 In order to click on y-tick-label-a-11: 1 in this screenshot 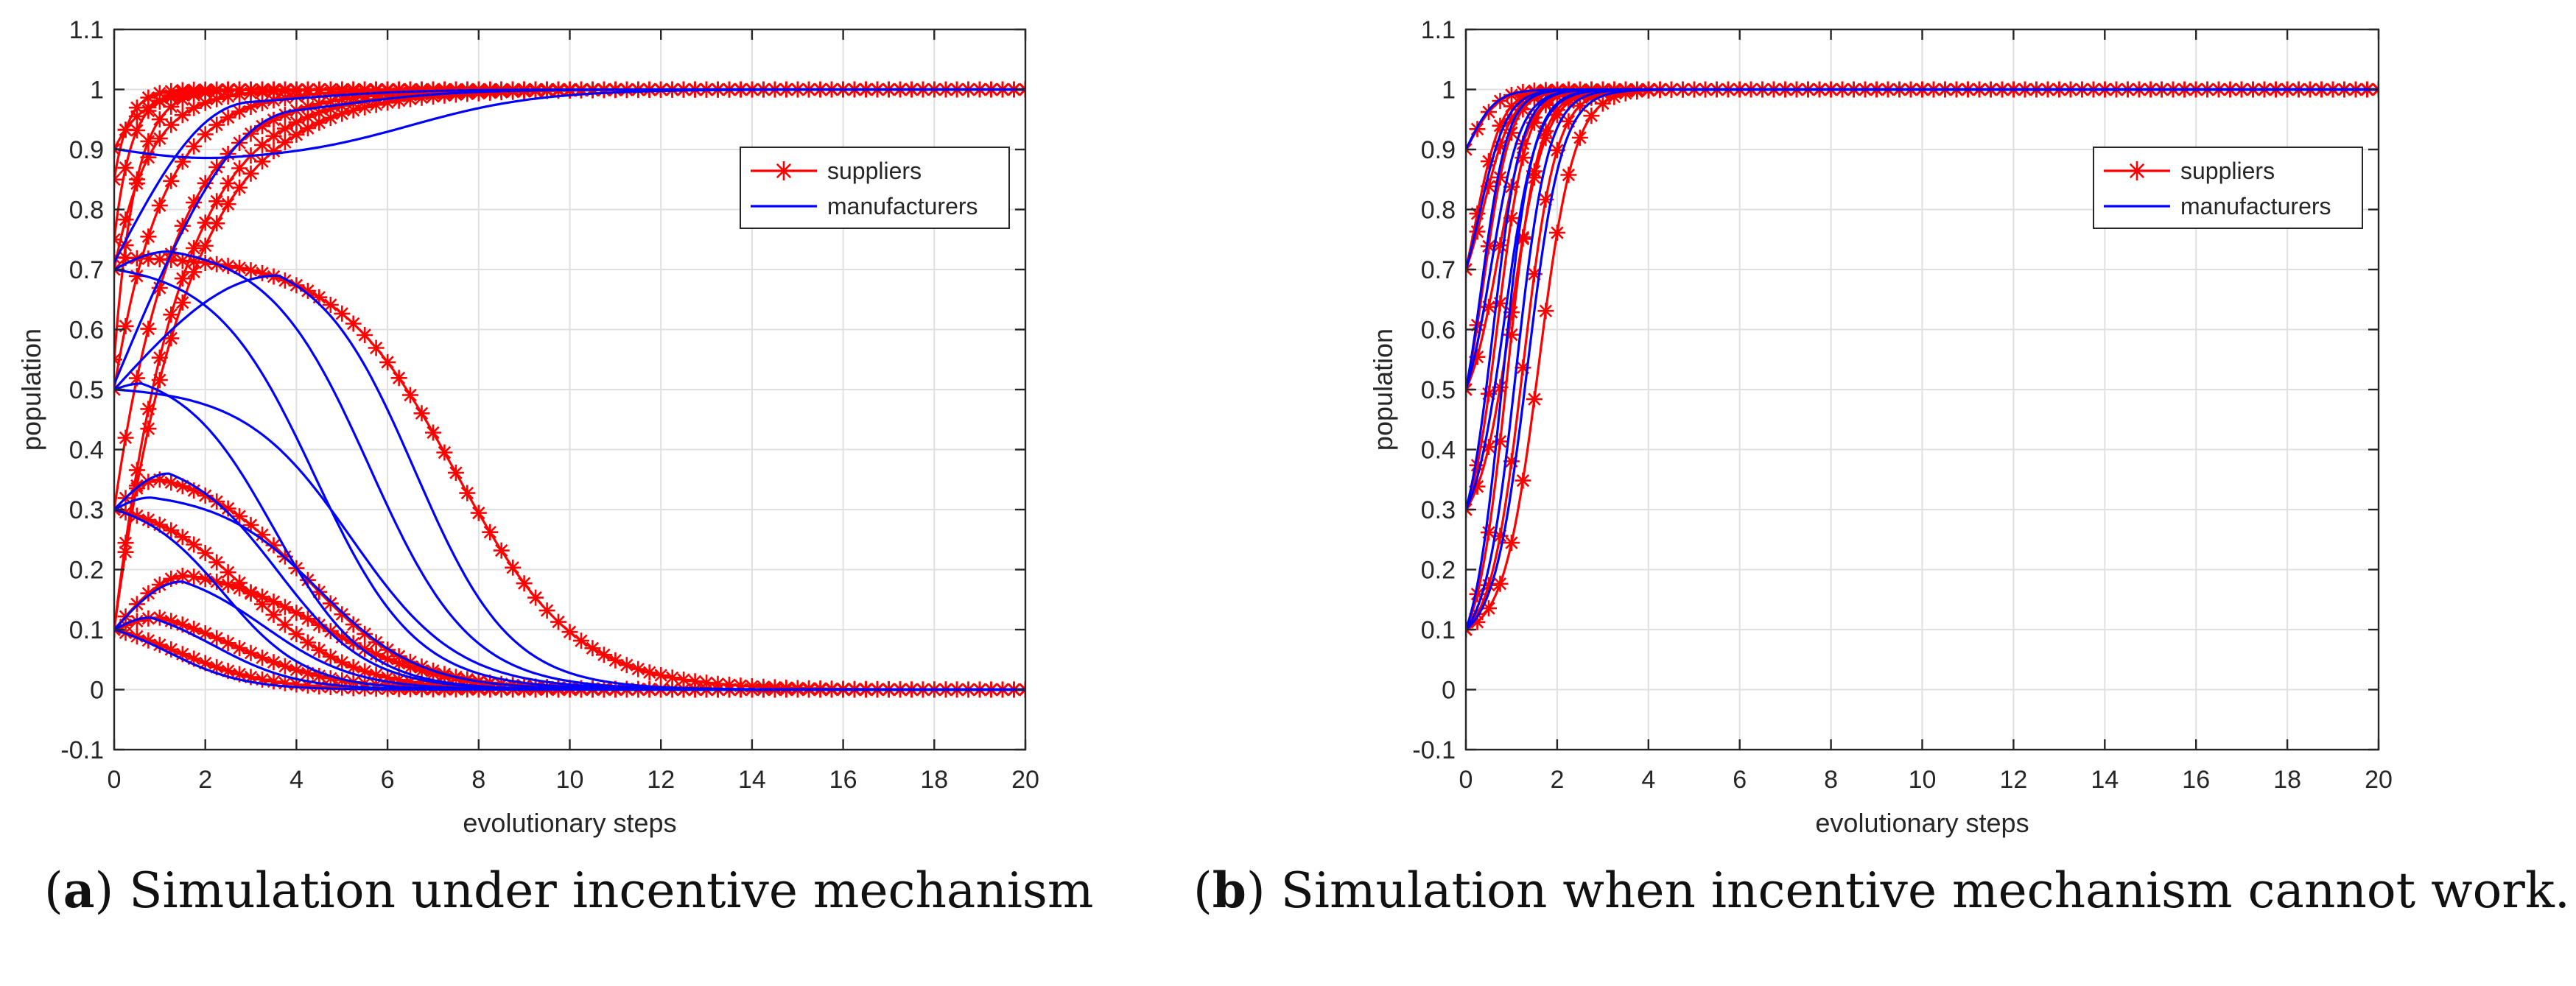, I will do `click(97, 91)`.